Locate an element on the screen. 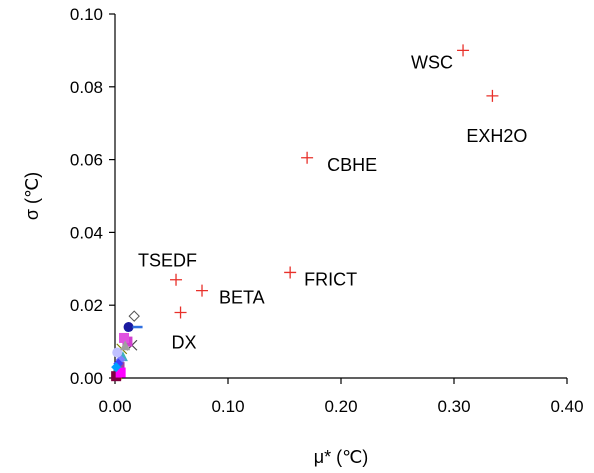  y-axis-title: σ (℃) is located at coordinates (32, 196).